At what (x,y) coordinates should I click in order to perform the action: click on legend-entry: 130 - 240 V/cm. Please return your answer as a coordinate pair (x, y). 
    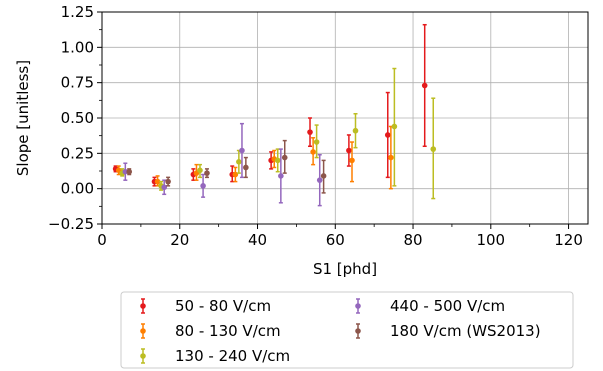
    Looking at the image, I should click on (215, 356).